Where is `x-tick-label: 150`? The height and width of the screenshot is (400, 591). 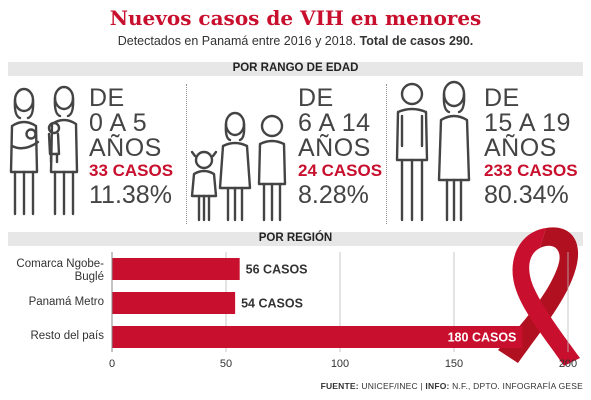
x-tick-label: 150 is located at coordinates (454, 364).